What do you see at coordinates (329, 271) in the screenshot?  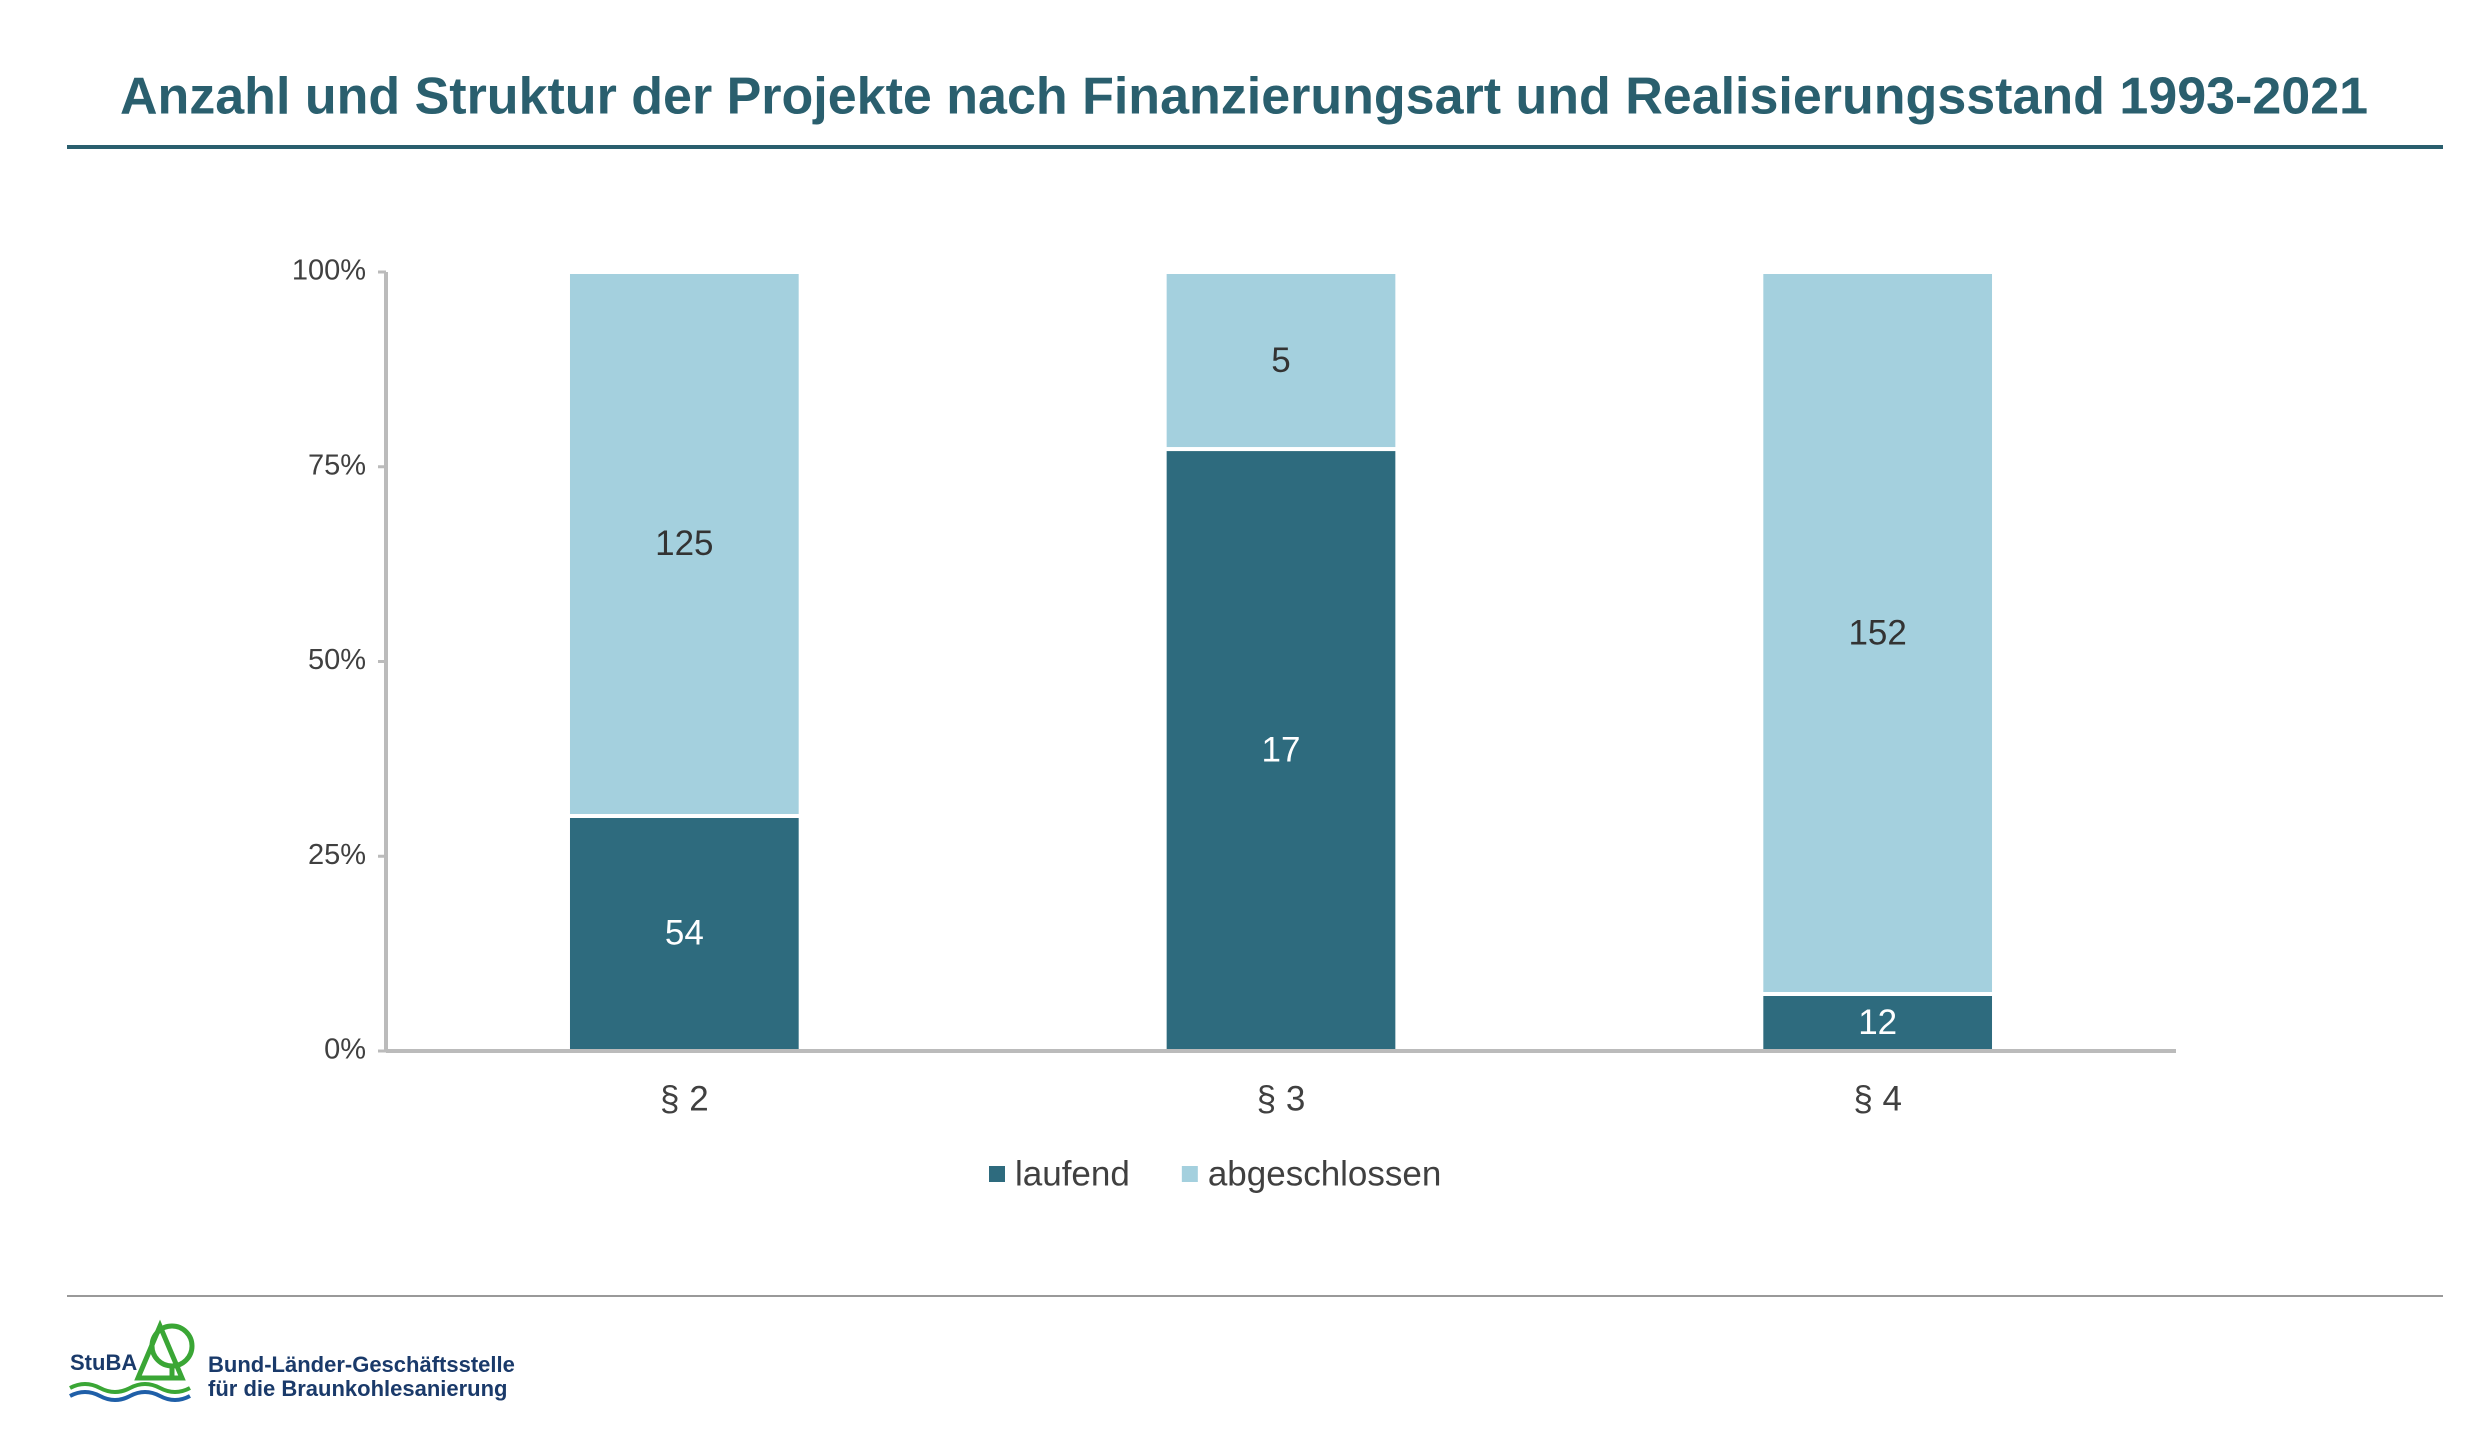 I see `y-tick-label: 100%` at bounding box center [329, 271].